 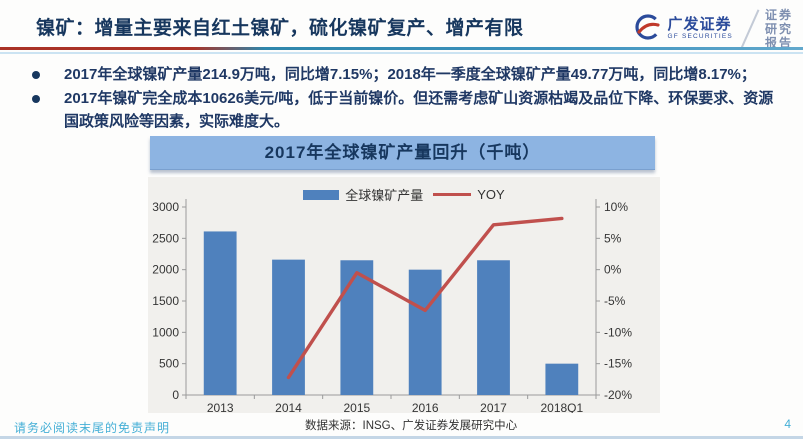 I want to click on report-type-label: 证券 研究 报告, so click(x=778, y=29).